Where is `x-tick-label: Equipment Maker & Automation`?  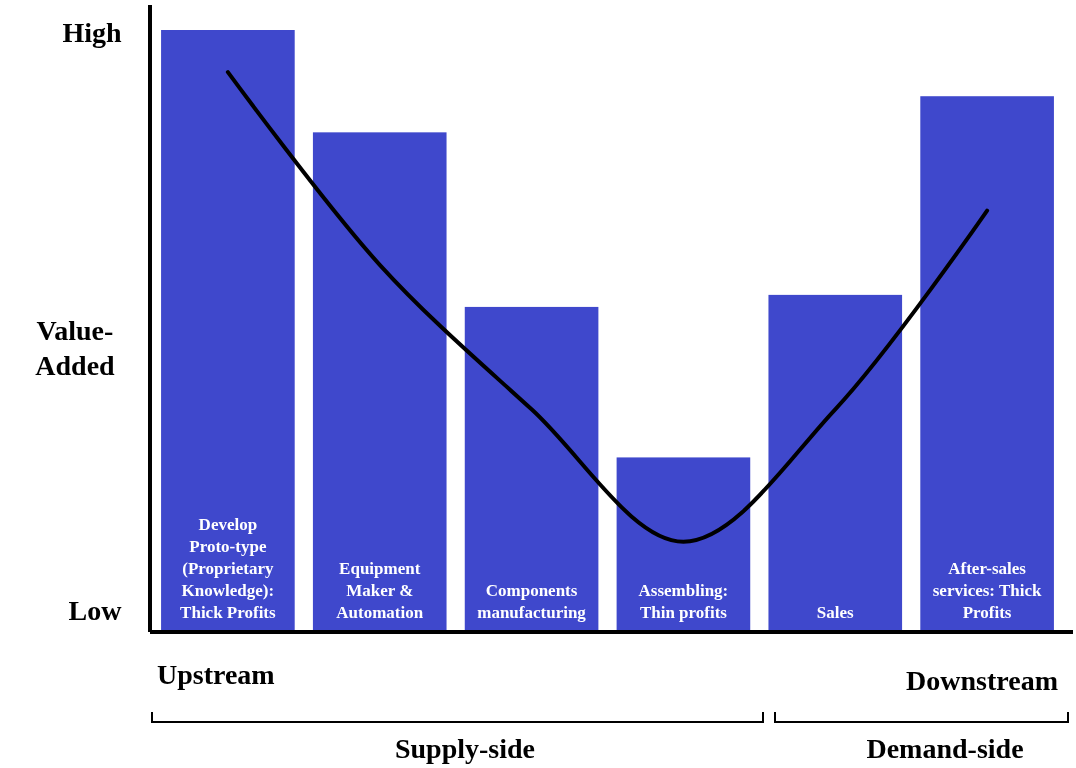
x-tick-label: Equipment Maker & Automation is located at coordinates (380, 590).